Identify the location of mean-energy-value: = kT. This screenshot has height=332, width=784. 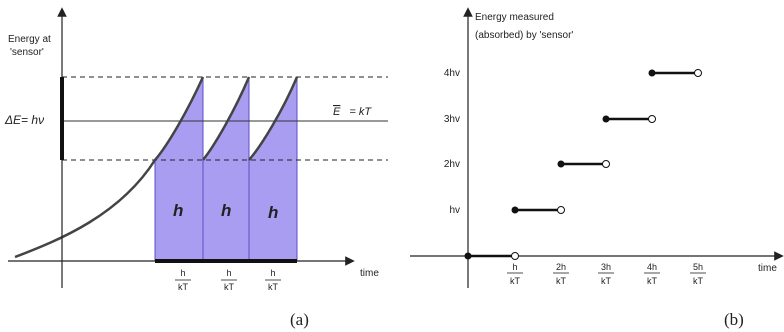
(360, 112).